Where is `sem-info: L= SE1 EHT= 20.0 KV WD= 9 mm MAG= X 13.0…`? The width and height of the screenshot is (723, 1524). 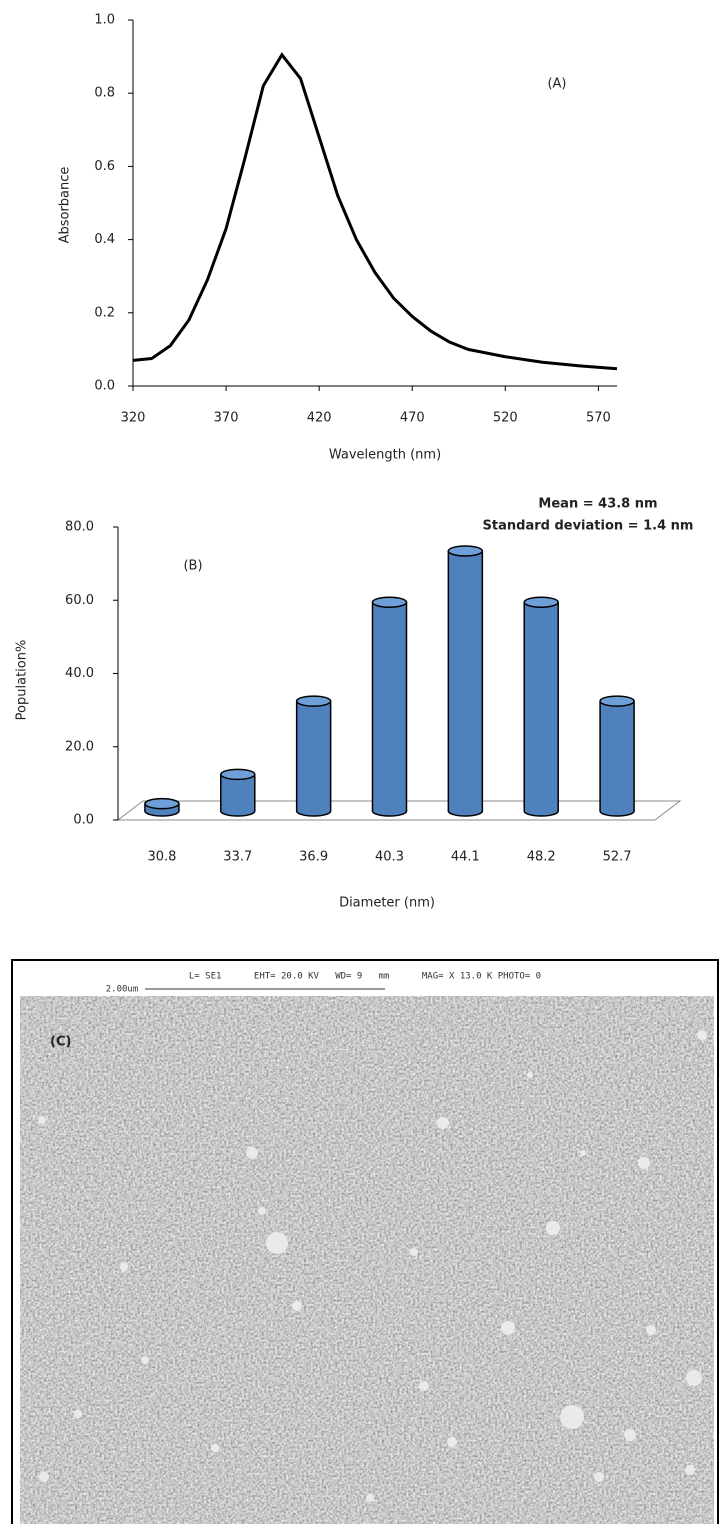
sem-info: L= SE1 EHT= 20.0 KV WD= 9 mm MAG= X 13.0… is located at coordinates (365, 977).